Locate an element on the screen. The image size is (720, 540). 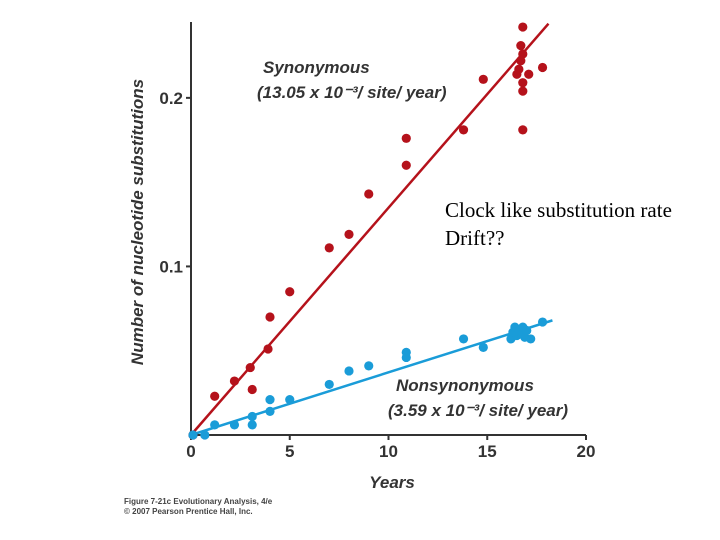
nonsynonymous-series-label: Nonsynonymous is located at coordinates (465, 385).